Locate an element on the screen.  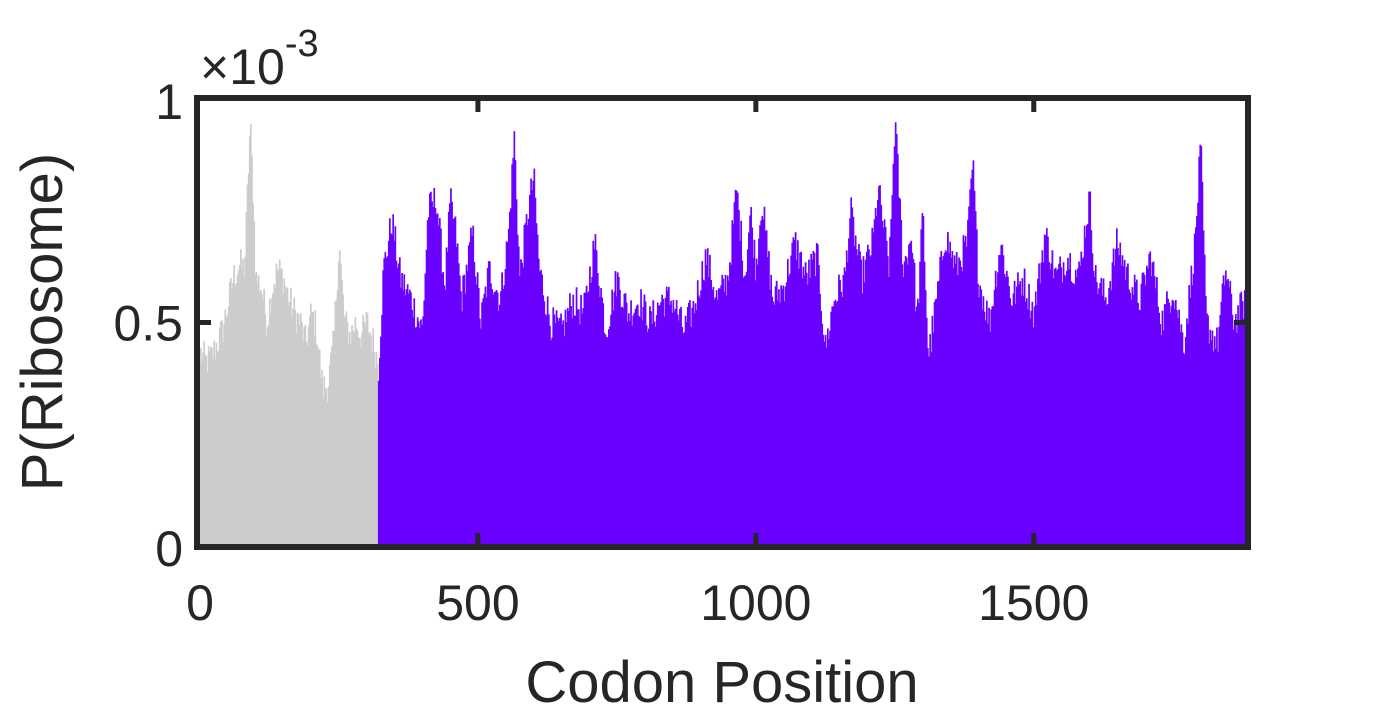
y-tick-label: 0 is located at coordinates (169, 549).